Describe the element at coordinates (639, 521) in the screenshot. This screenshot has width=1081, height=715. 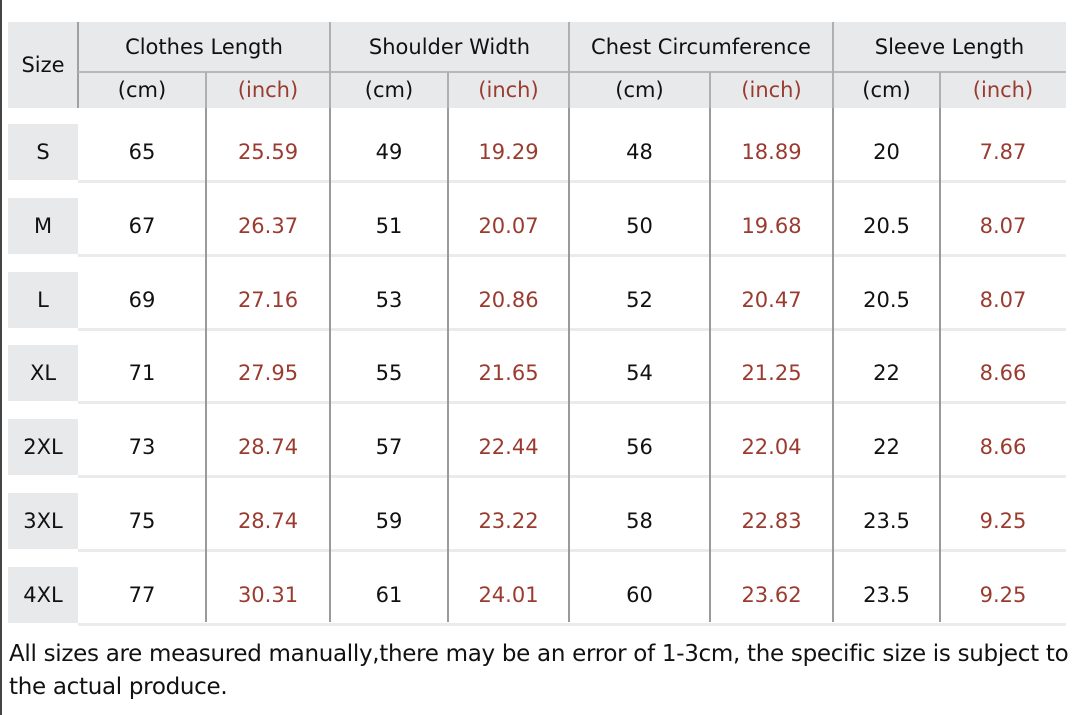
I see `cm-value: 58` at that location.